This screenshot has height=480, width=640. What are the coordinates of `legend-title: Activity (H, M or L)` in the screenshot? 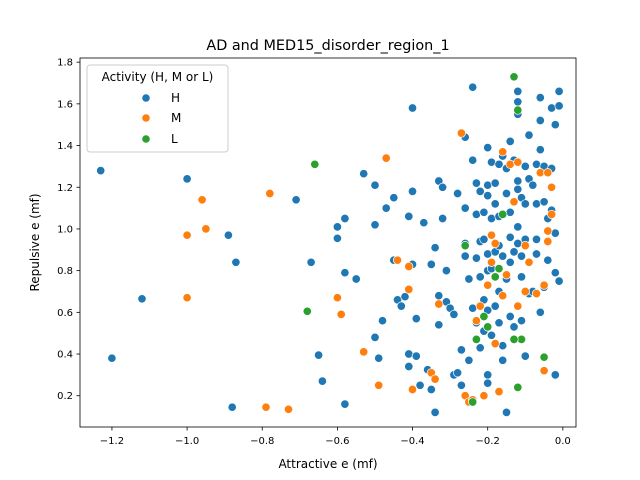 It's located at (158, 77).